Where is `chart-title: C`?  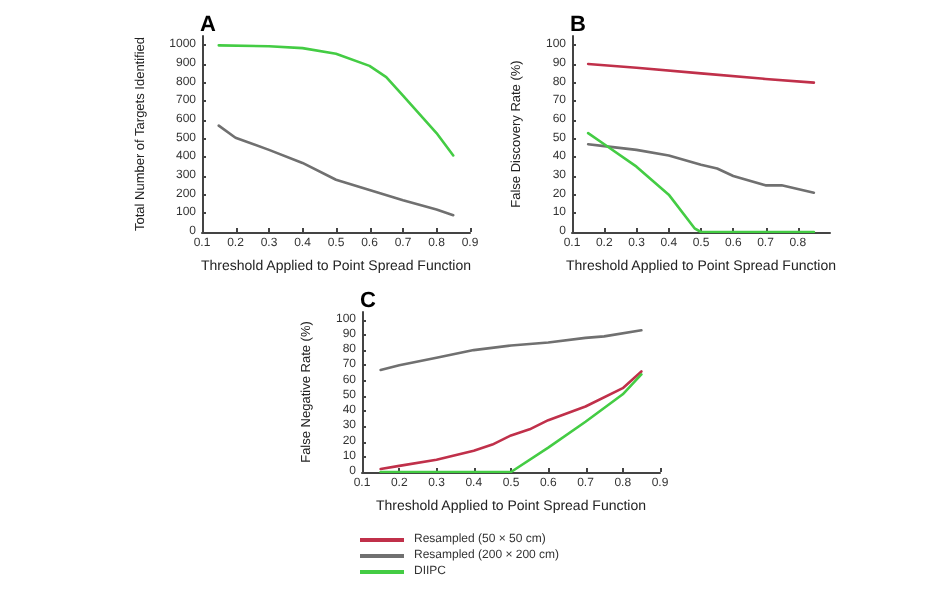
chart-title: C is located at coordinates (368, 301).